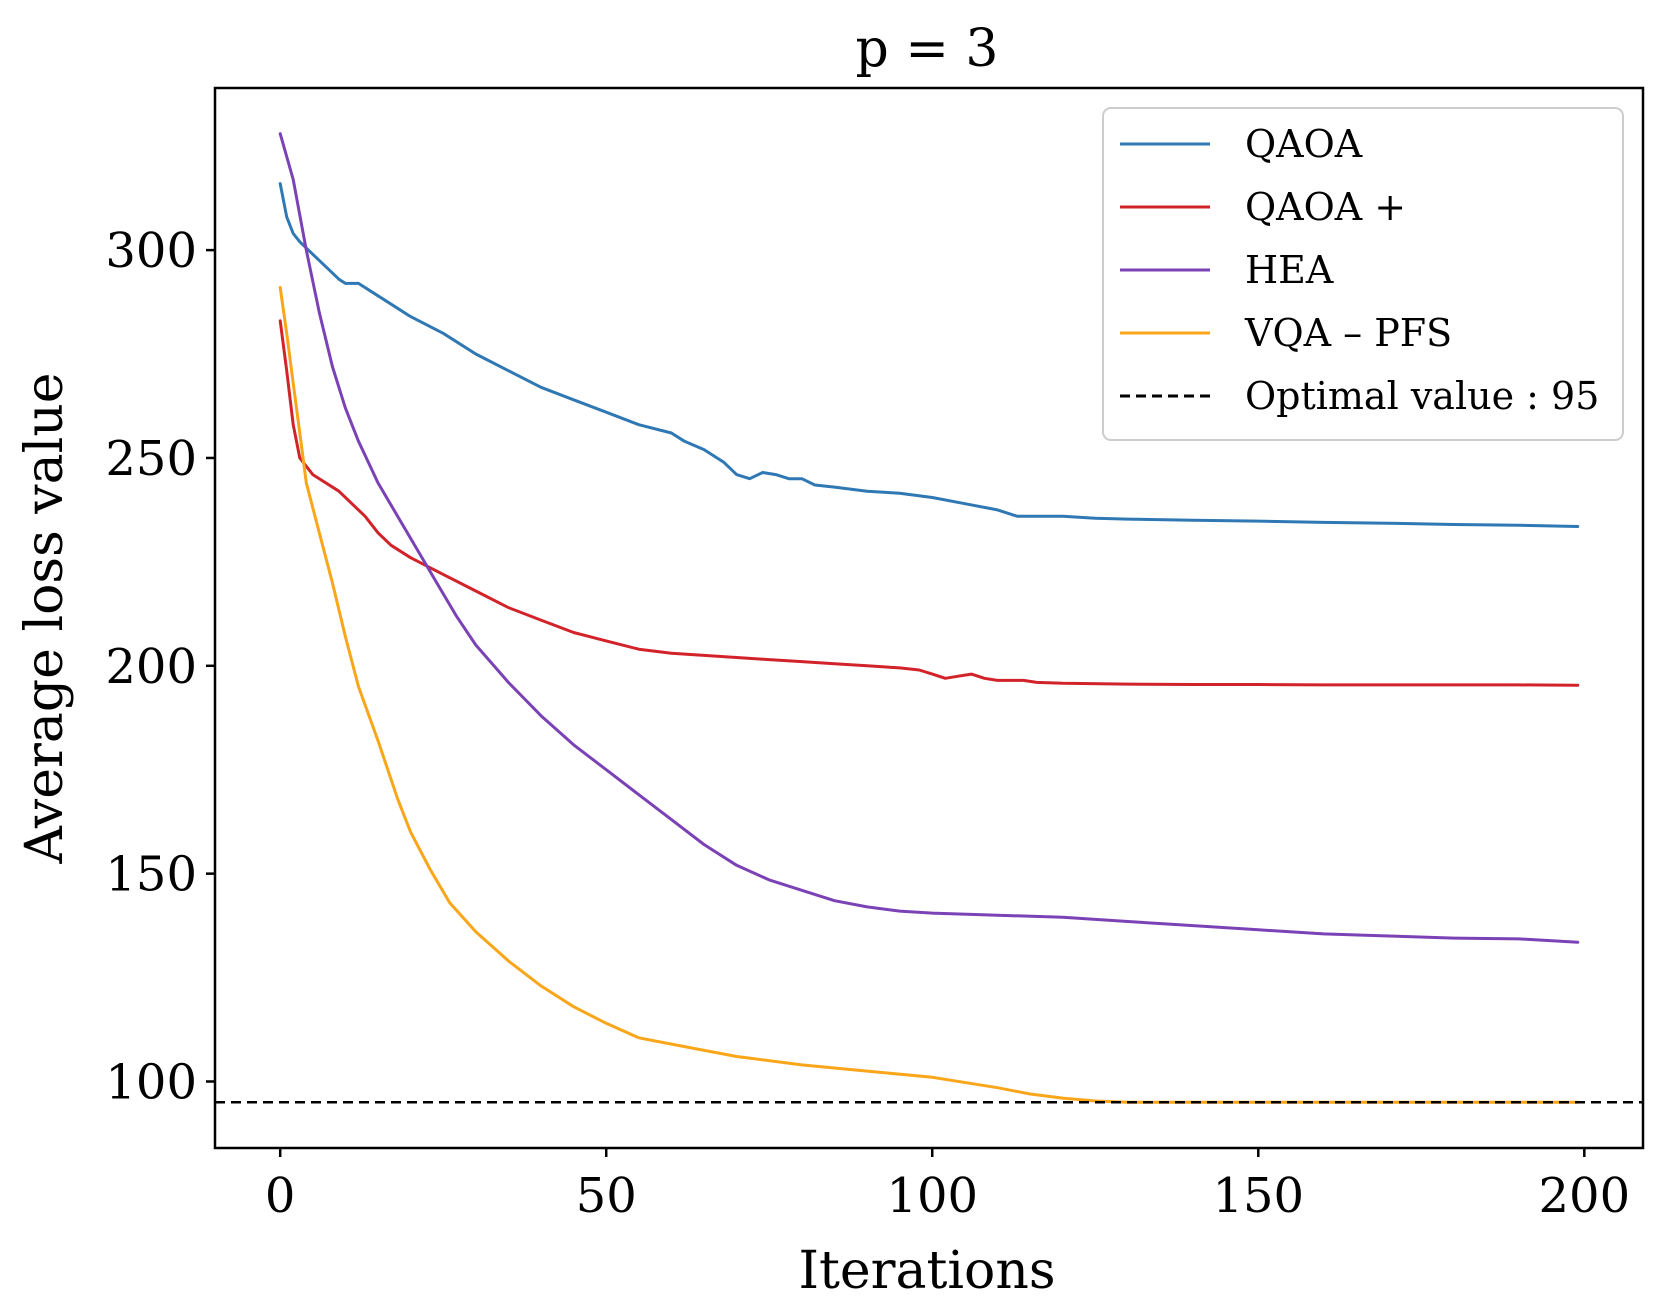  What do you see at coordinates (1585, 1196) in the screenshot?
I see `x-tick-label: 200` at bounding box center [1585, 1196].